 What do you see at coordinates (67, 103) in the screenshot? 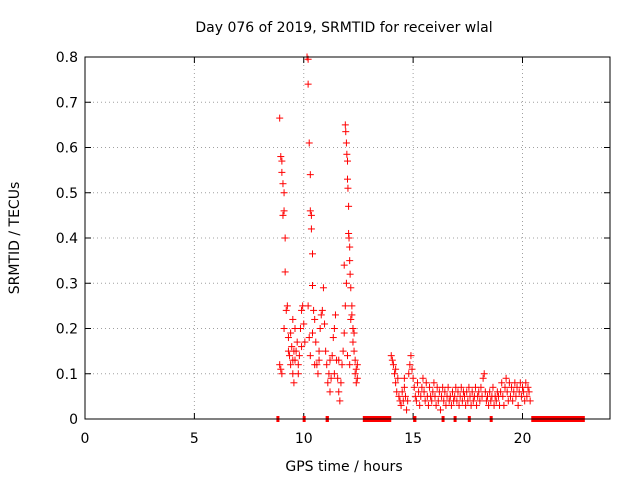
I see `y-tick-label: 0.7` at bounding box center [67, 103].